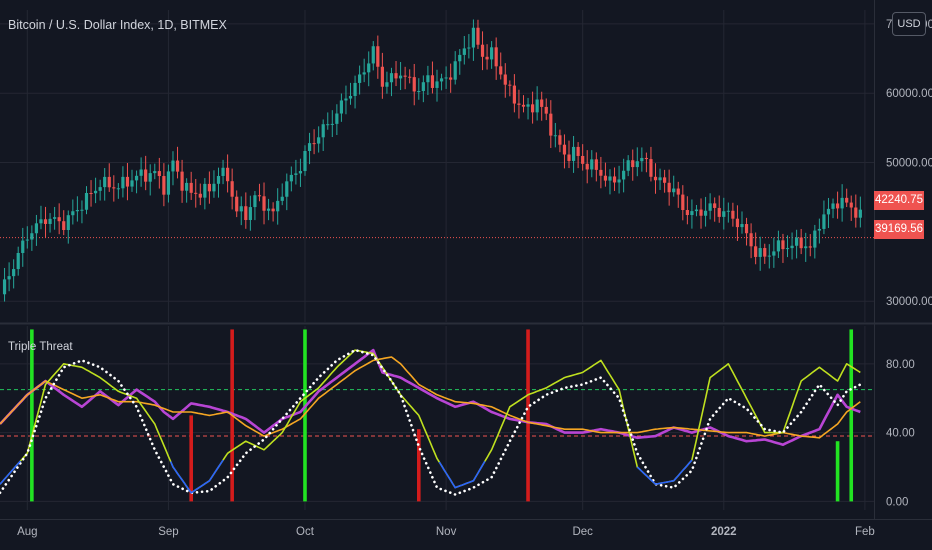  What do you see at coordinates (40, 347) in the screenshot?
I see `indicator-title: Triple Threat` at bounding box center [40, 347].